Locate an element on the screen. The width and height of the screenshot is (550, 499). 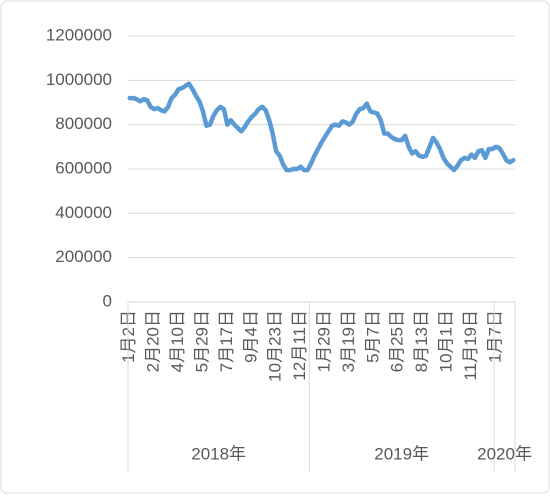
y-tick-label: 600000 is located at coordinates (83, 167).